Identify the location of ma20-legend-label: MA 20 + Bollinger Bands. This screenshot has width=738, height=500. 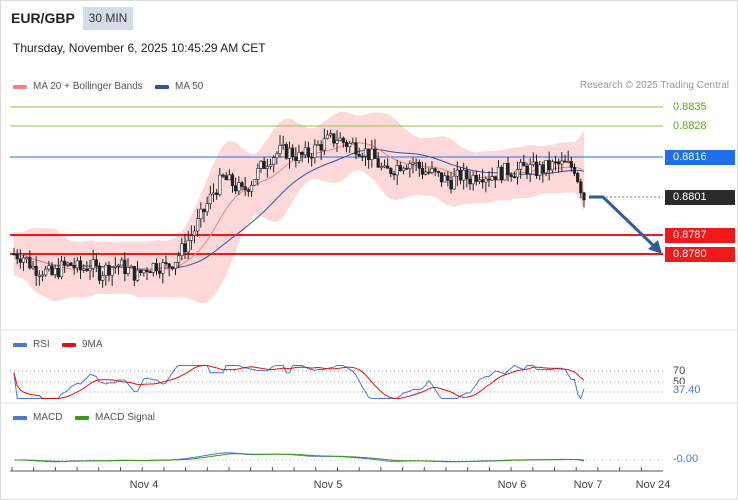
(88, 86).